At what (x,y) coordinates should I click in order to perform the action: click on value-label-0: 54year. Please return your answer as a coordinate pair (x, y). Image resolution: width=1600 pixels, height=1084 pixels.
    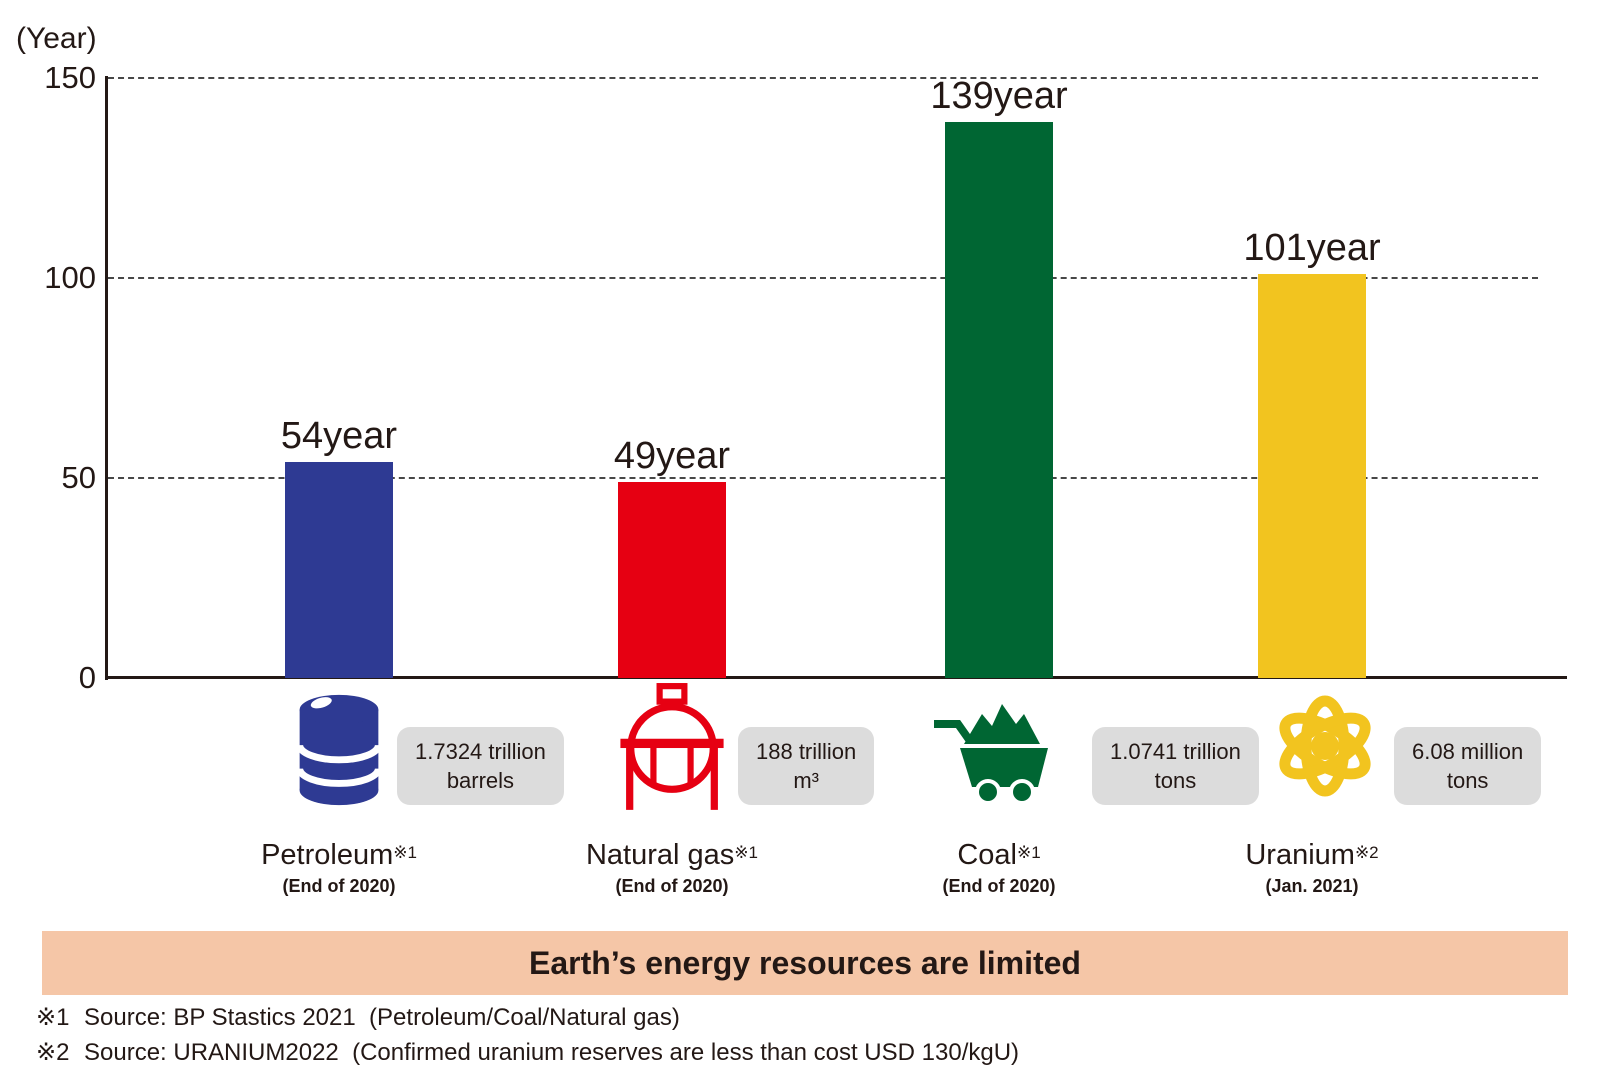
    Looking at the image, I should click on (339, 436).